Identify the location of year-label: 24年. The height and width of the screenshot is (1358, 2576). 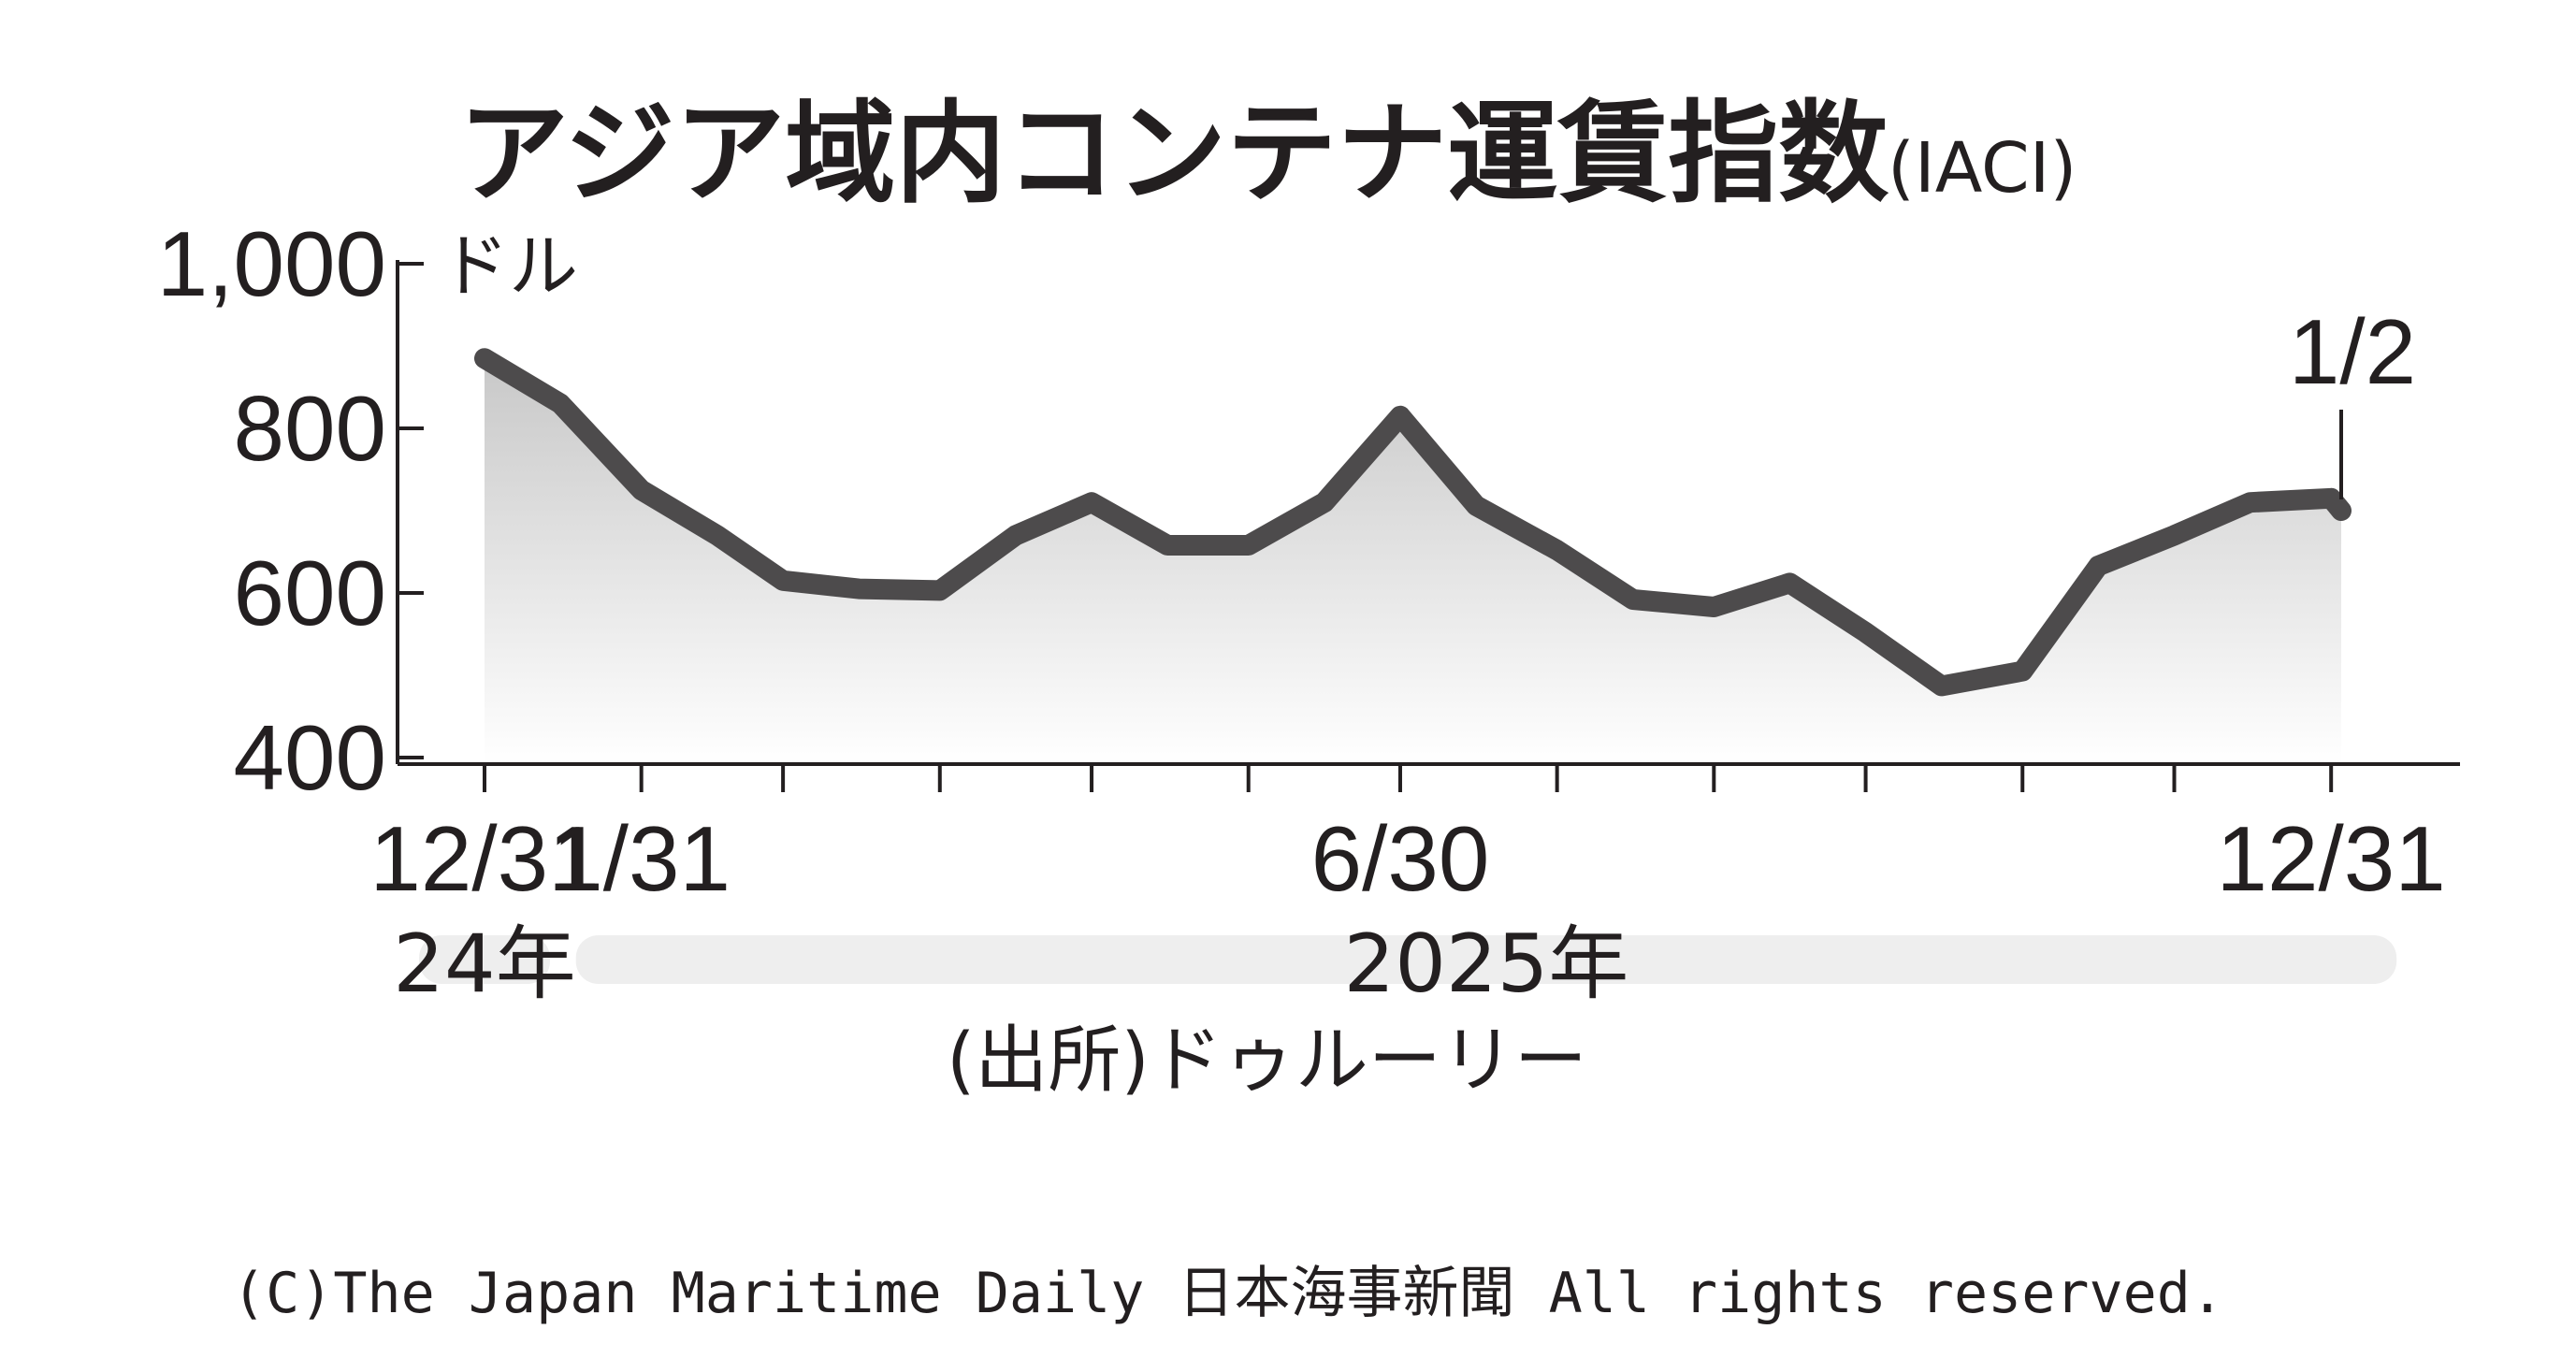
(484, 964).